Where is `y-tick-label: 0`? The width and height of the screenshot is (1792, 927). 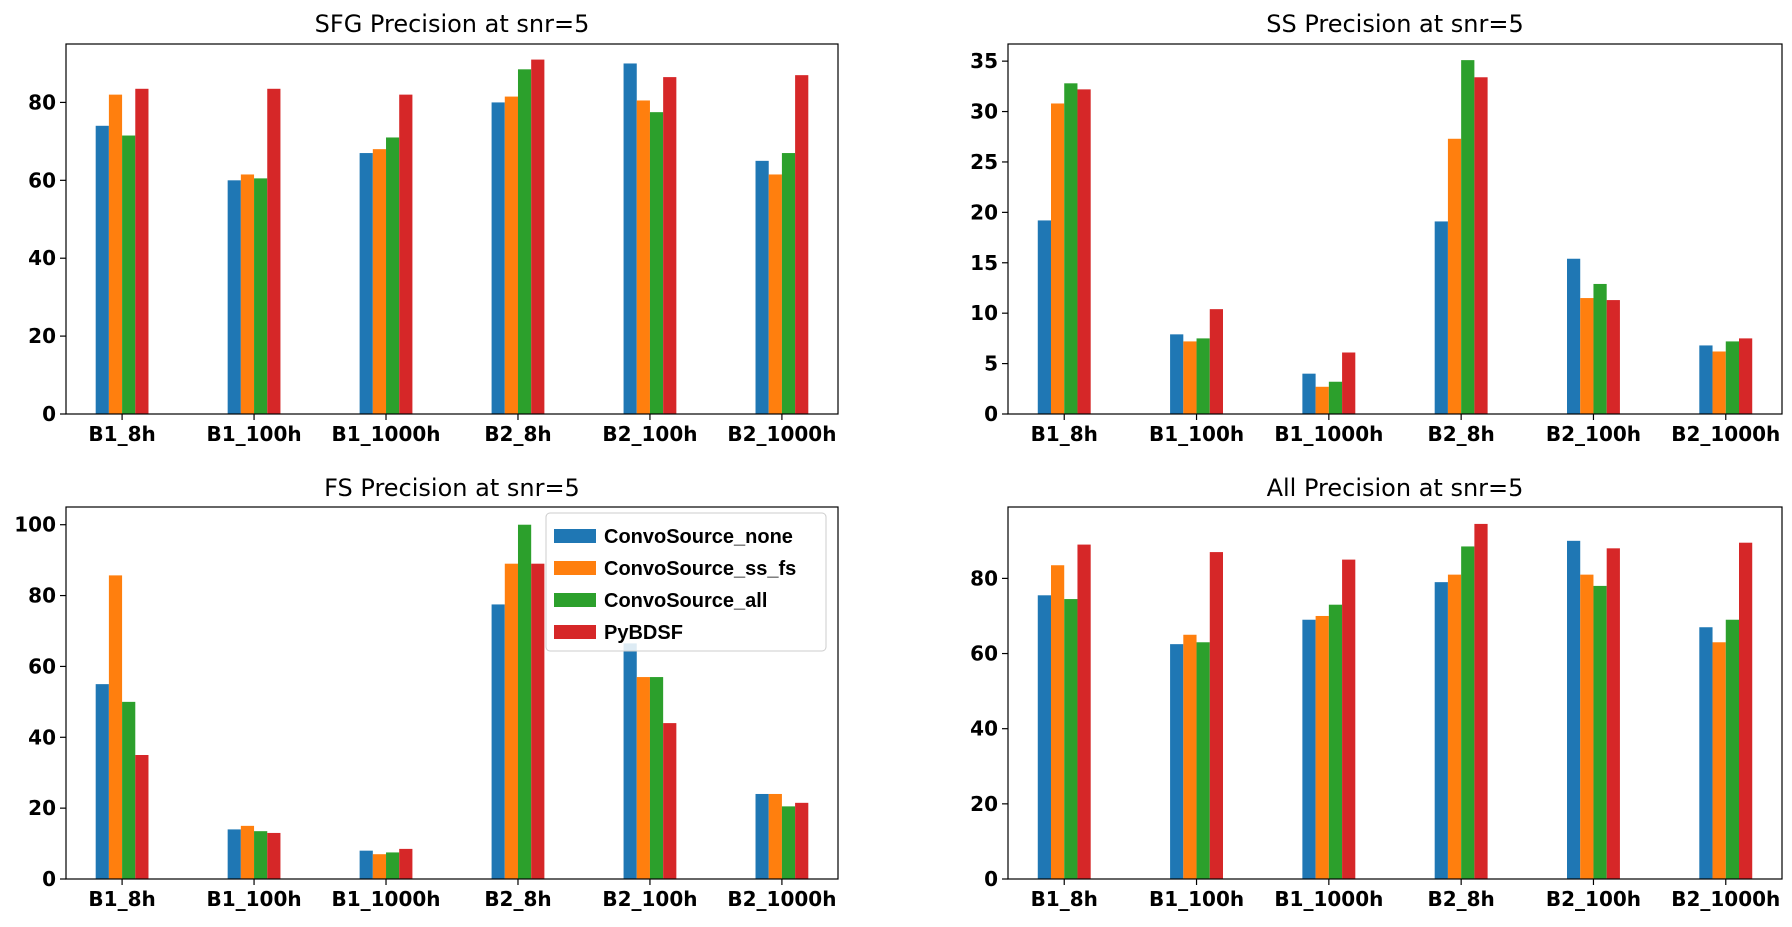 y-tick-label: 0 is located at coordinates (991, 879).